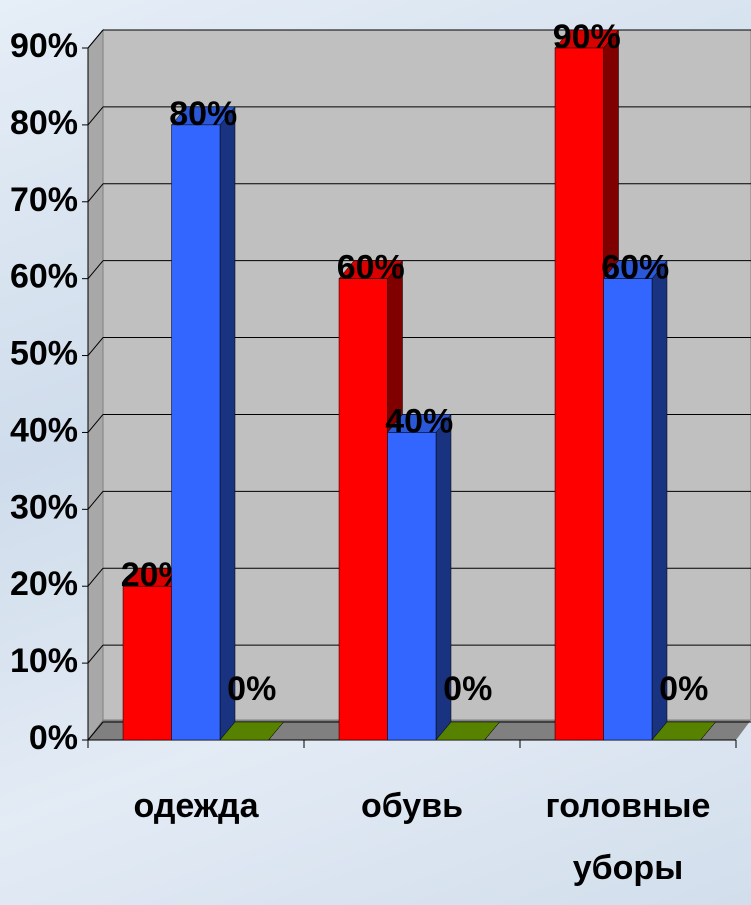 Image resolution: width=751 pixels, height=905 pixels. Describe the element at coordinates (412, 806) in the screenshot. I see `x-tick-label: обувь` at that location.